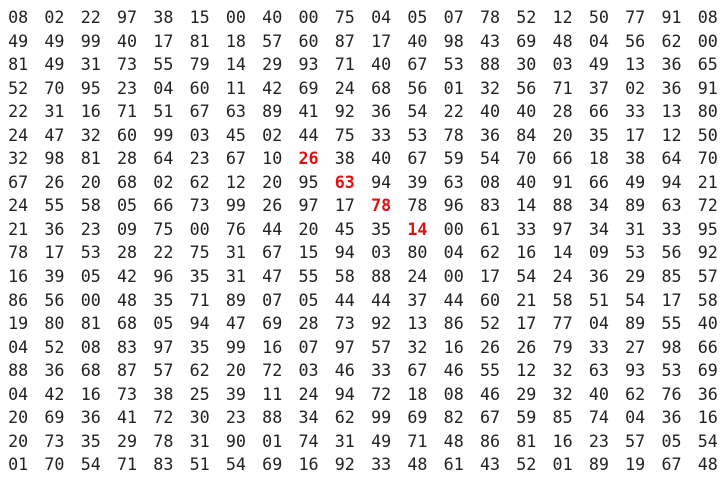 The width and height of the screenshot is (722, 483). What do you see at coordinates (598, 17) in the screenshot?
I see `grid-cell: 50` at bounding box center [598, 17].